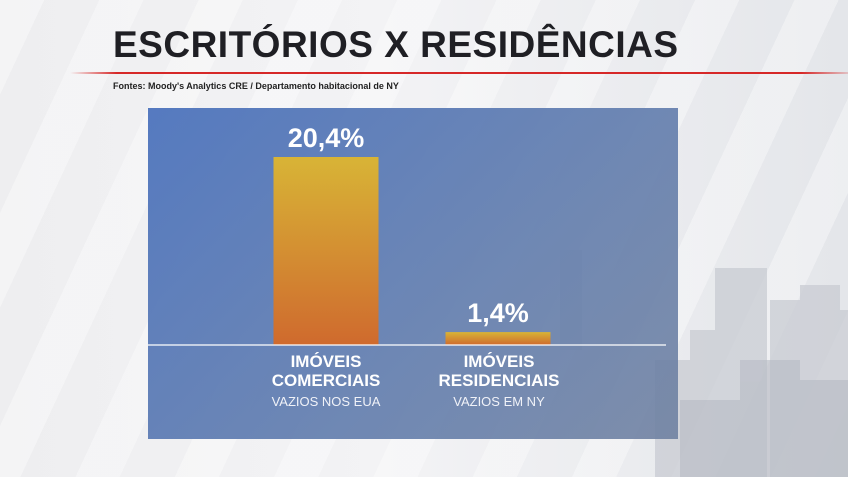 The height and width of the screenshot is (477, 848). I want to click on value-label-residenciais: 1,4%, so click(498, 313).